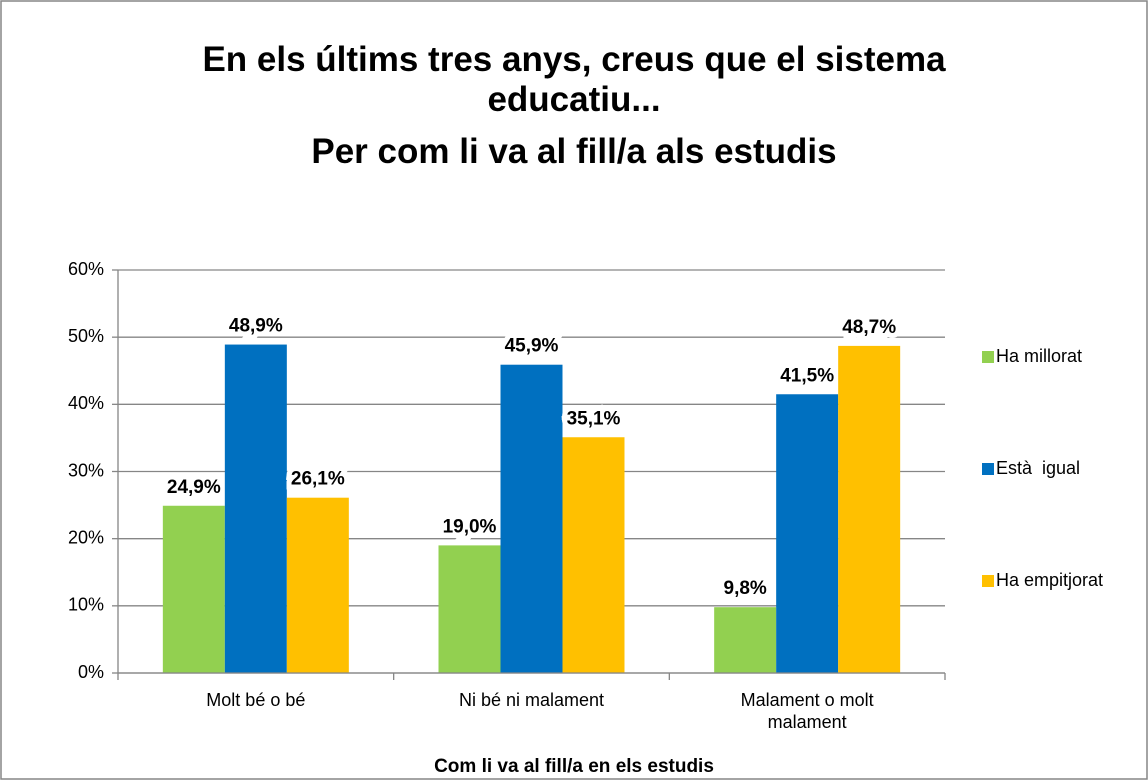 The width and height of the screenshot is (1148, 780). I want to click on y-tick-label: 10%, so click(86, 605).